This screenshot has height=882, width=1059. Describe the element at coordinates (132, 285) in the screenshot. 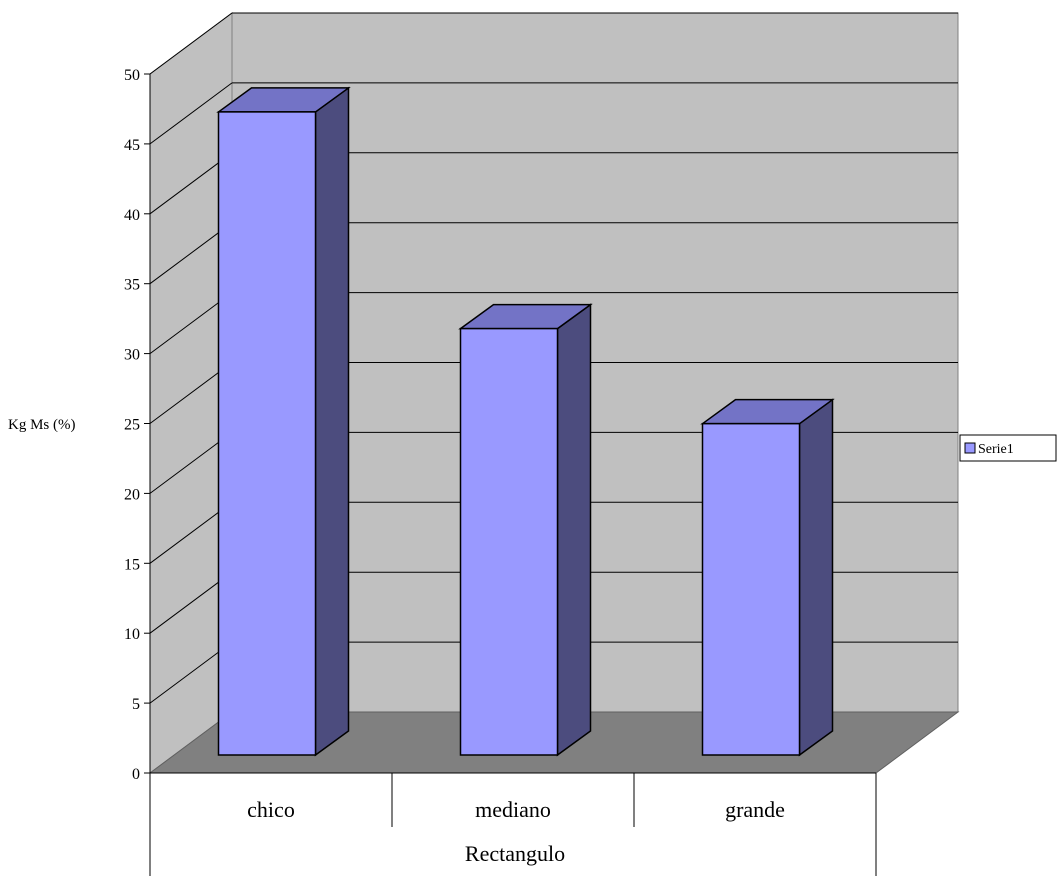

I see `y-tick-label: 35` at that location.